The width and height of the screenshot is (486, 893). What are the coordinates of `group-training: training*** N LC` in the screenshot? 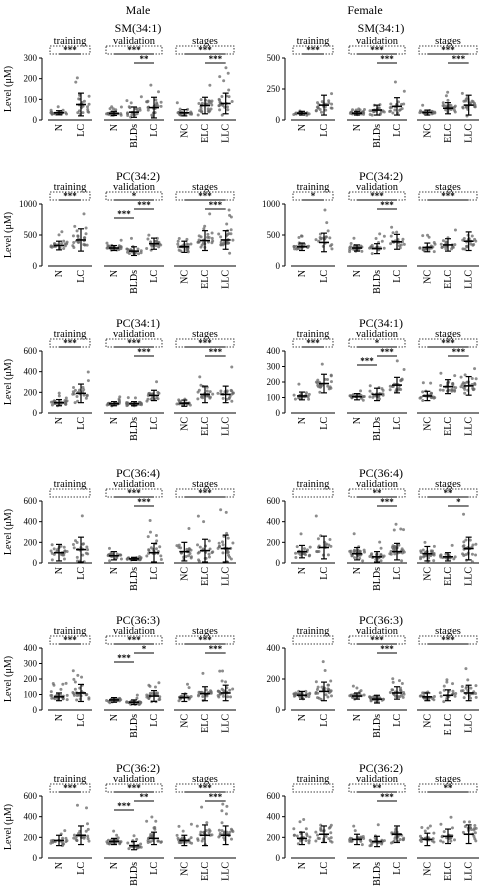 It's located at (313, 86).